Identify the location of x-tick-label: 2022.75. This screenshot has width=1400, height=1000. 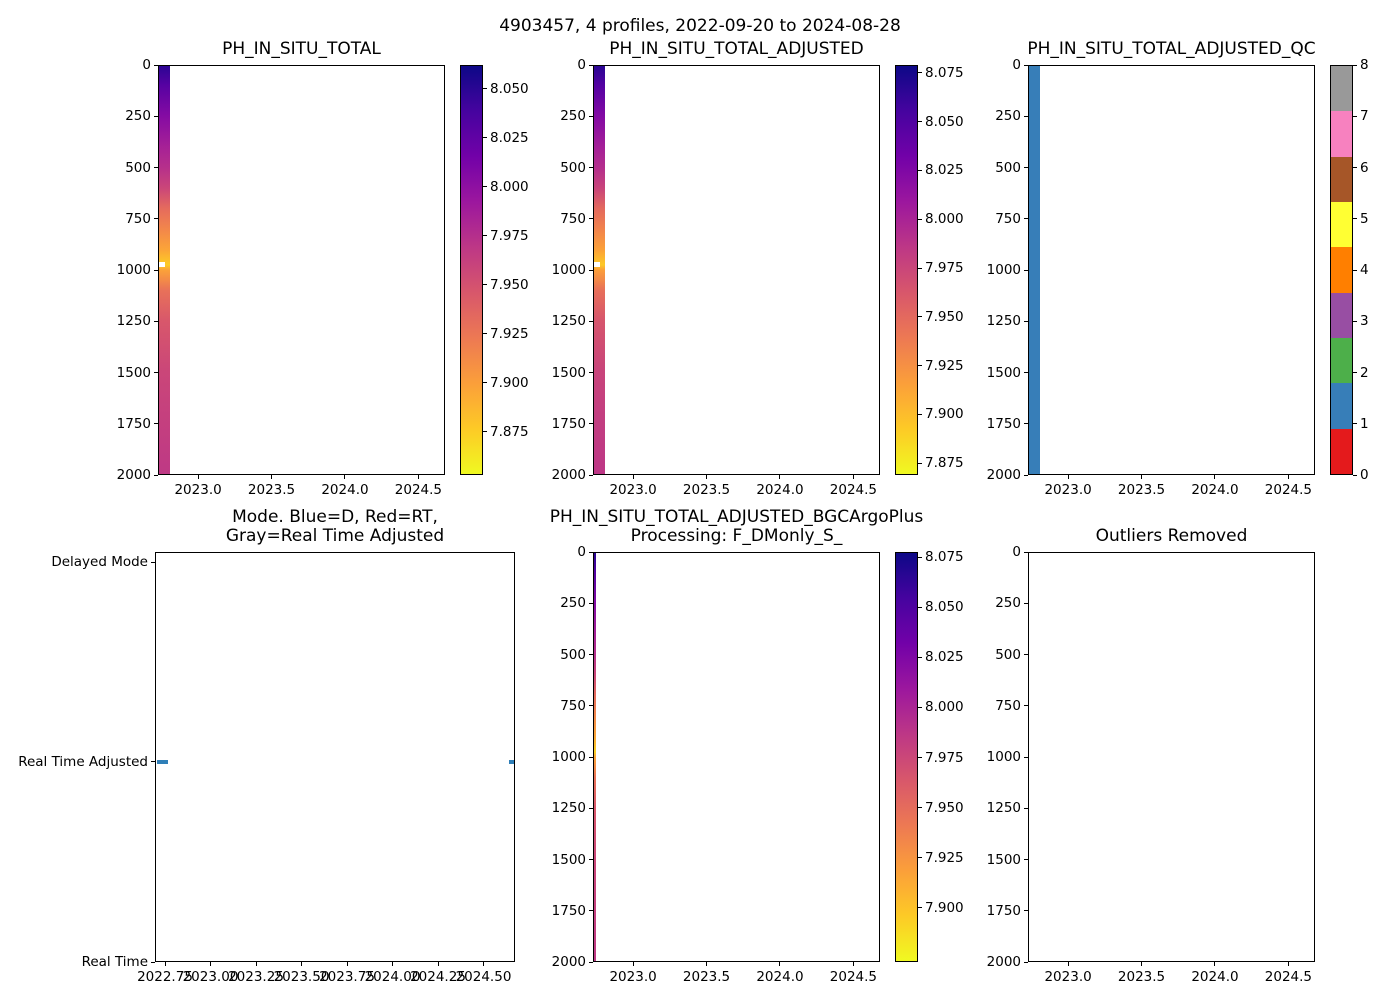
(165, 977).